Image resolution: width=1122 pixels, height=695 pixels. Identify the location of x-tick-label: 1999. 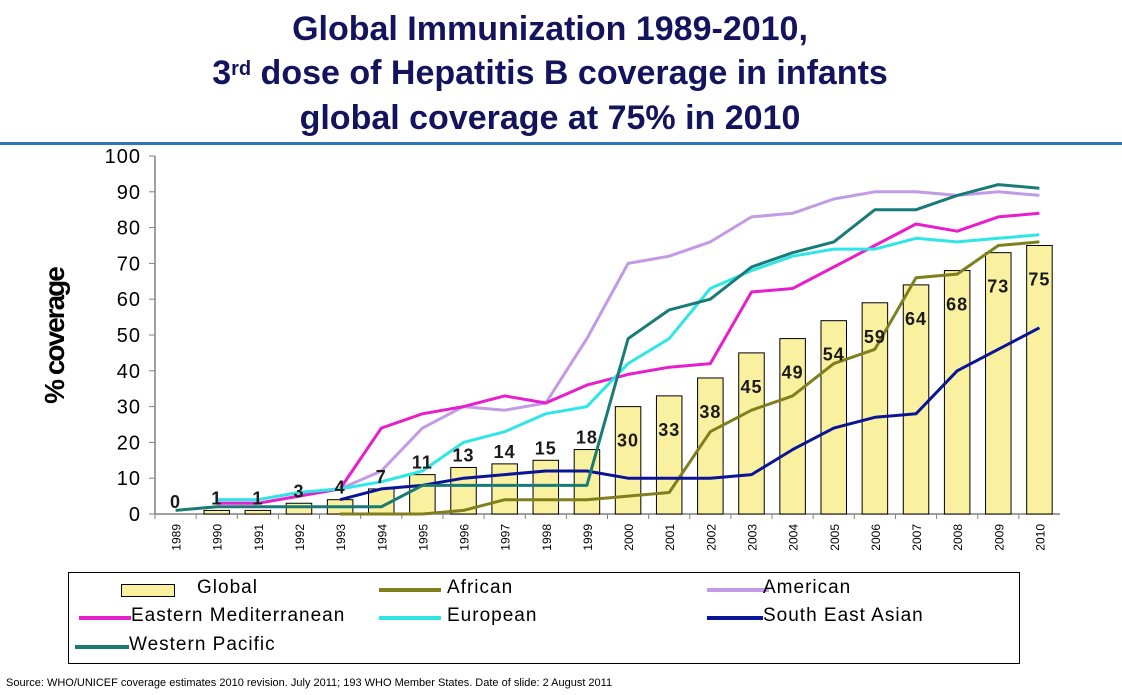
(588, 537).